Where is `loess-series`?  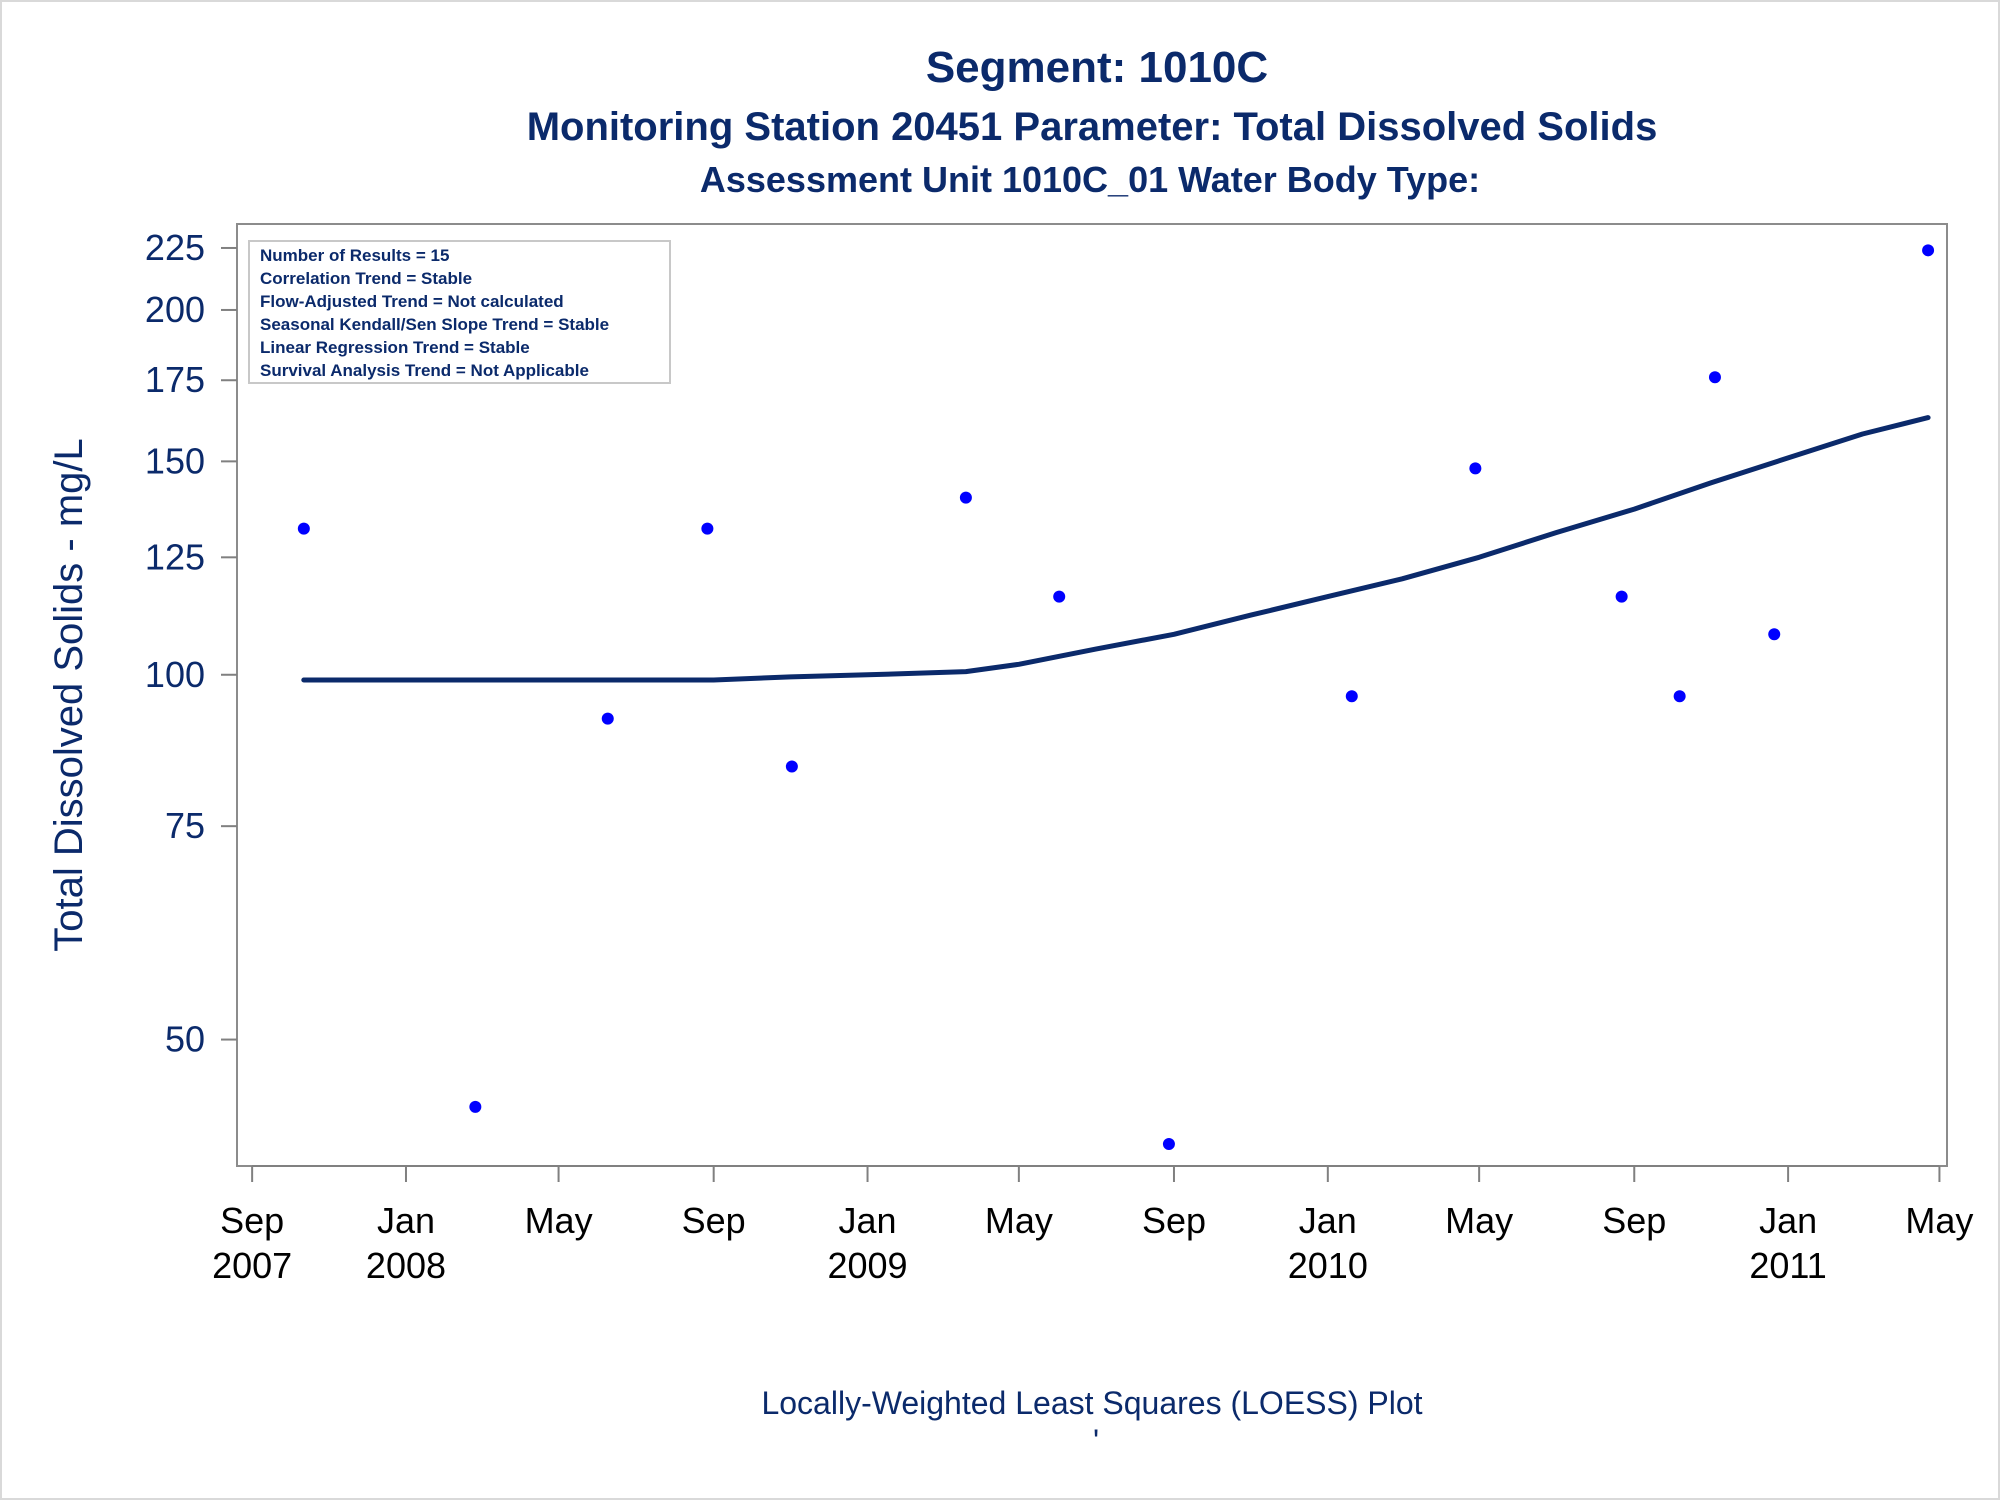
loess-series is located at coordinates (1116, 549).